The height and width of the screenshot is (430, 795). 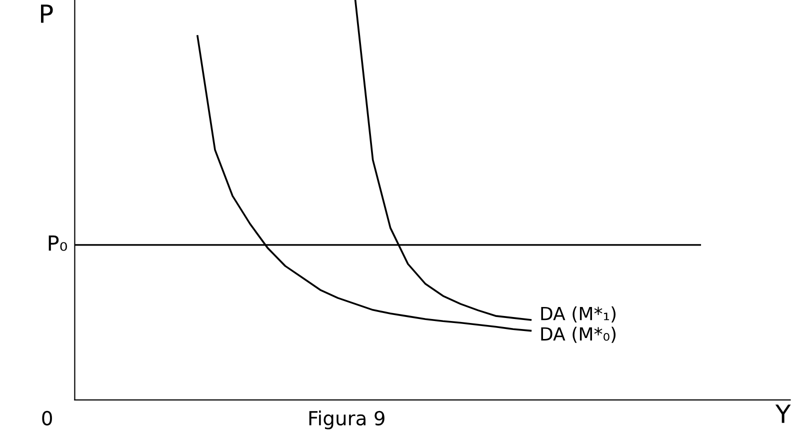 I want to click on ref-line-label: P₀, so click(x=57, y=243).